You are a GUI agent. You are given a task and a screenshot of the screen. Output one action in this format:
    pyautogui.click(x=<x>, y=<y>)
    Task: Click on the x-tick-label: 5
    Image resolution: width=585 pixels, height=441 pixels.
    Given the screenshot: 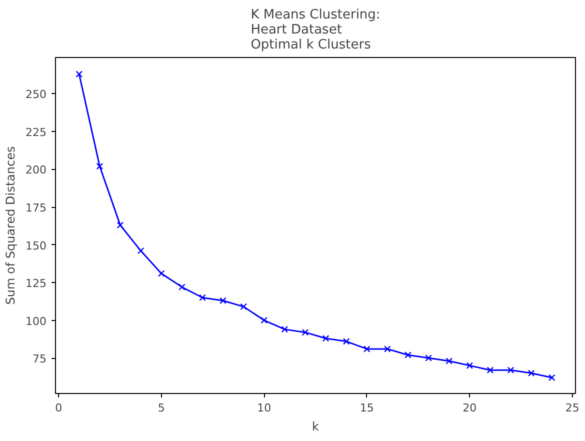 What is the action you would take?
    pyautogui.click(x=161, y=408)
    